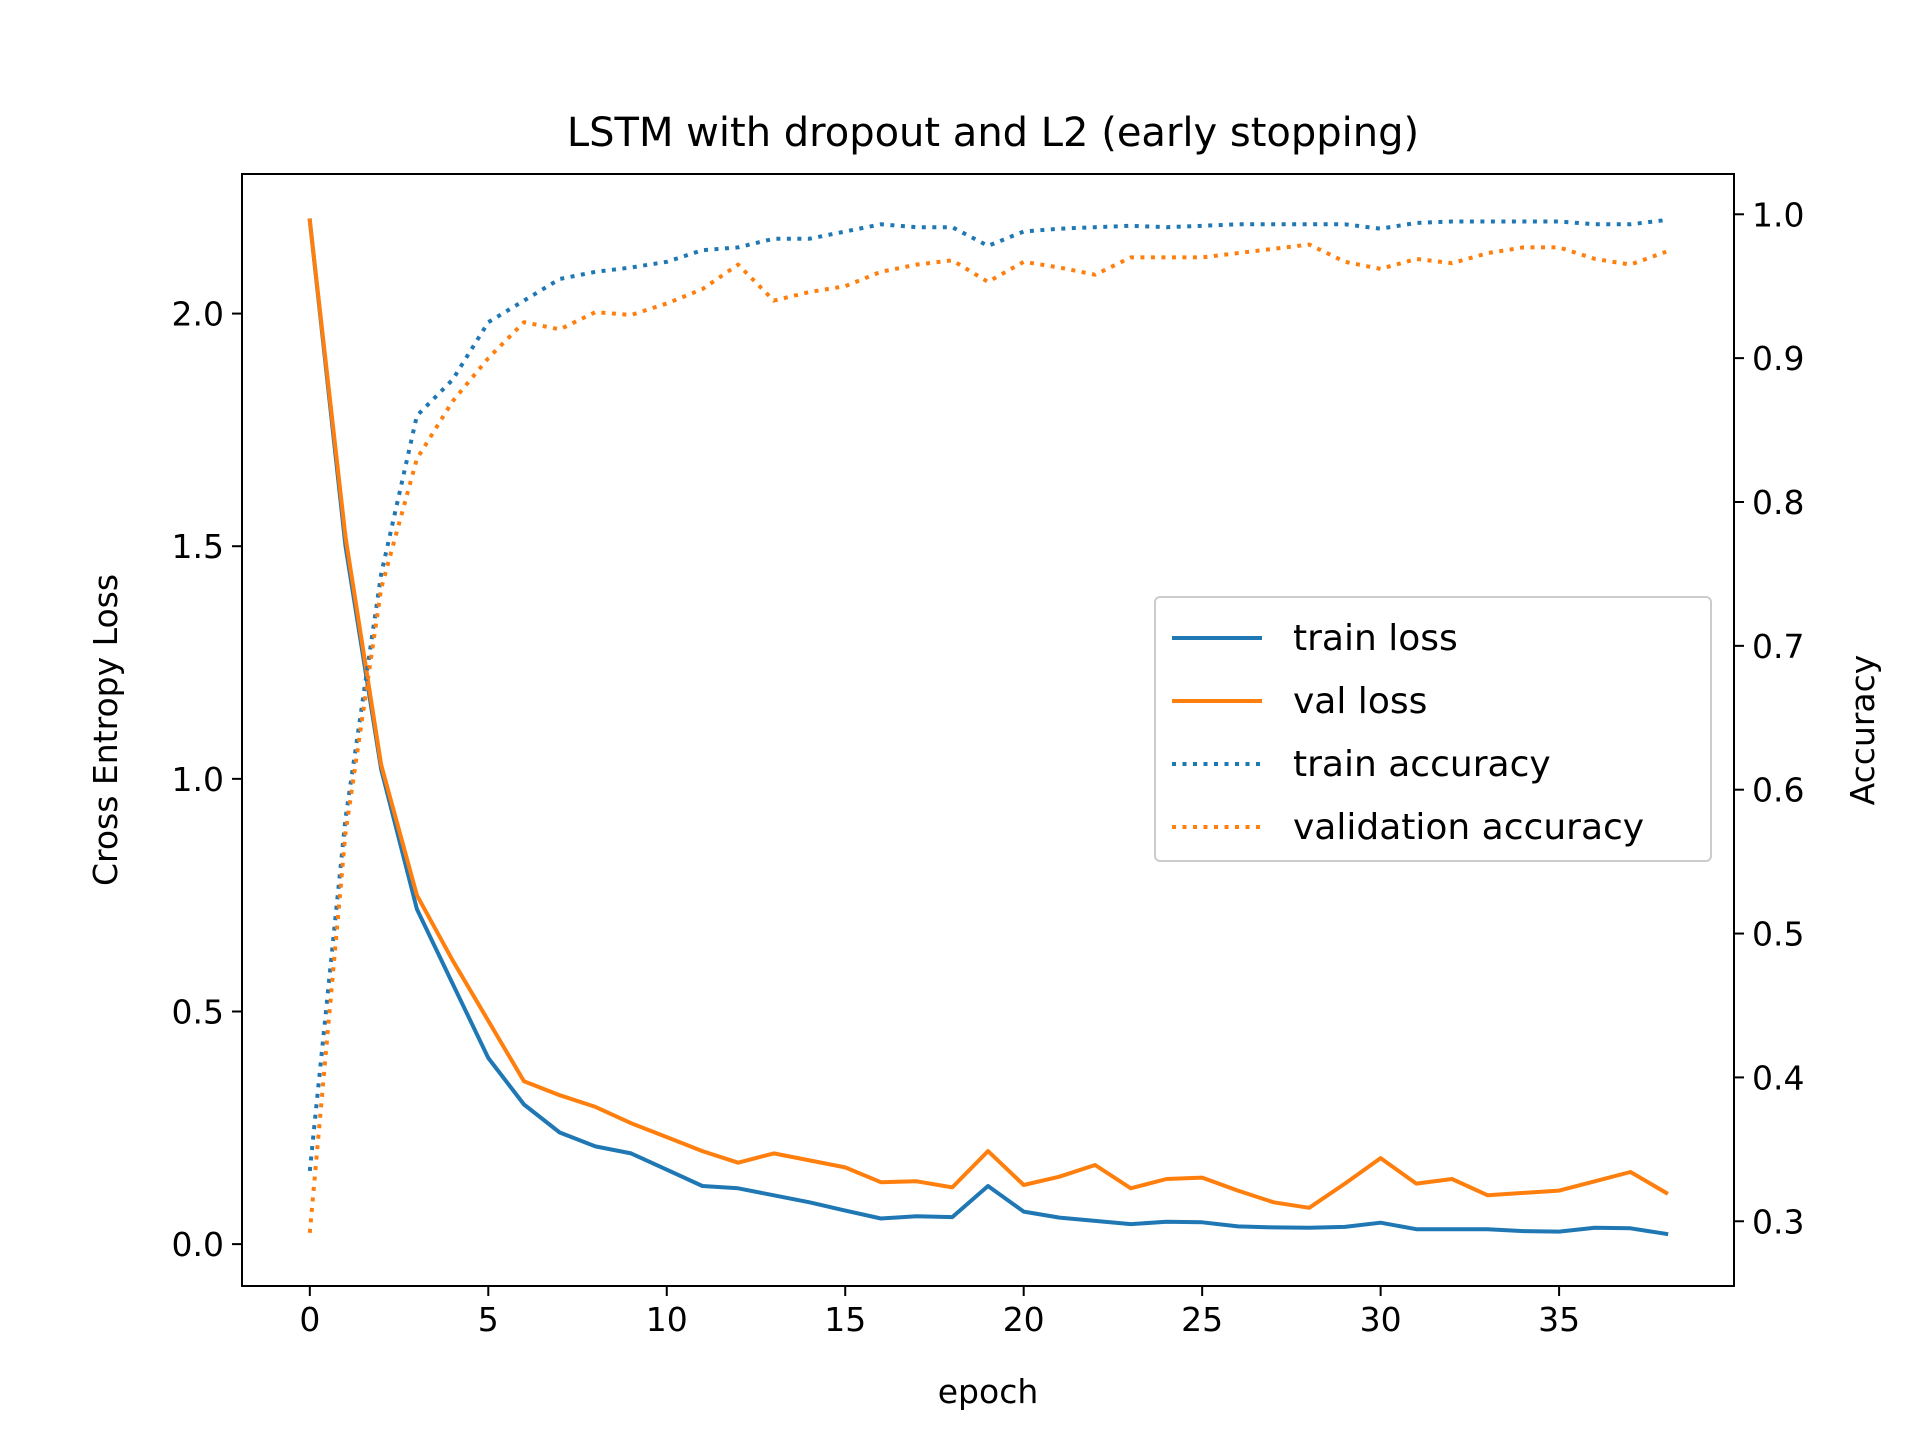 The height and width of the screenshot is (1440, 1920). I want to click on y-right-tick-label: 0.9, so click(1778, 358).